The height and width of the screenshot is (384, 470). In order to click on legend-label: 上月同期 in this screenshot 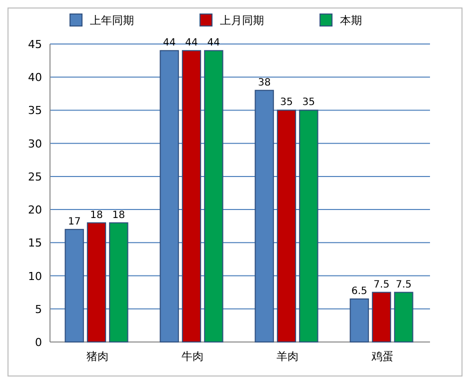, I will do `click(242, 20)`.